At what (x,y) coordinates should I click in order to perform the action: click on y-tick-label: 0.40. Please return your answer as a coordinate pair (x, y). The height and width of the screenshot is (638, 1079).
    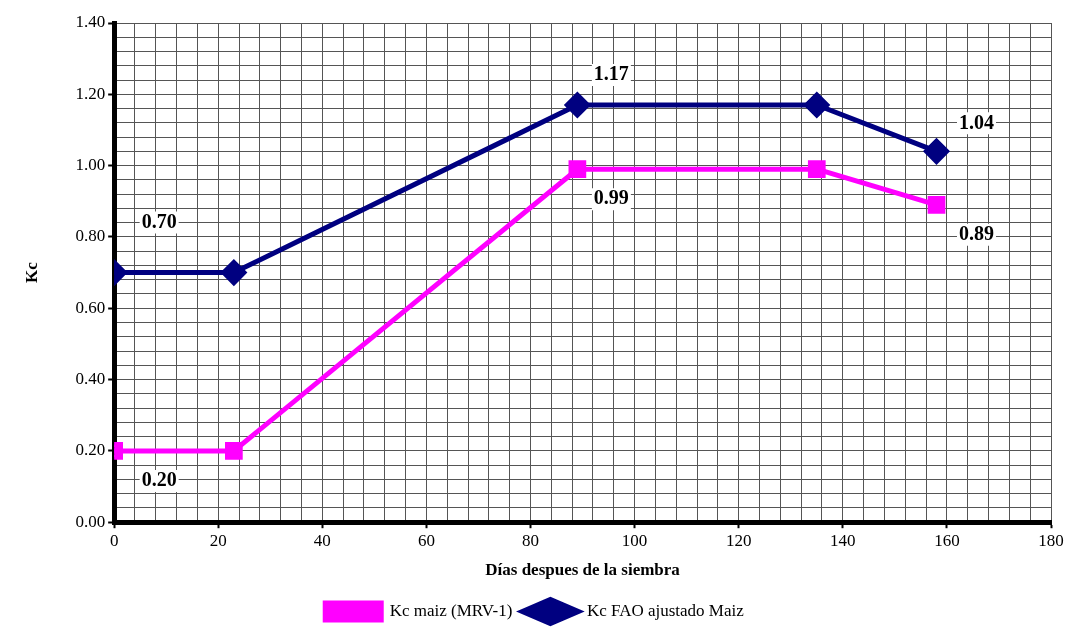
    Looking at the image, I should click on (90, 379).